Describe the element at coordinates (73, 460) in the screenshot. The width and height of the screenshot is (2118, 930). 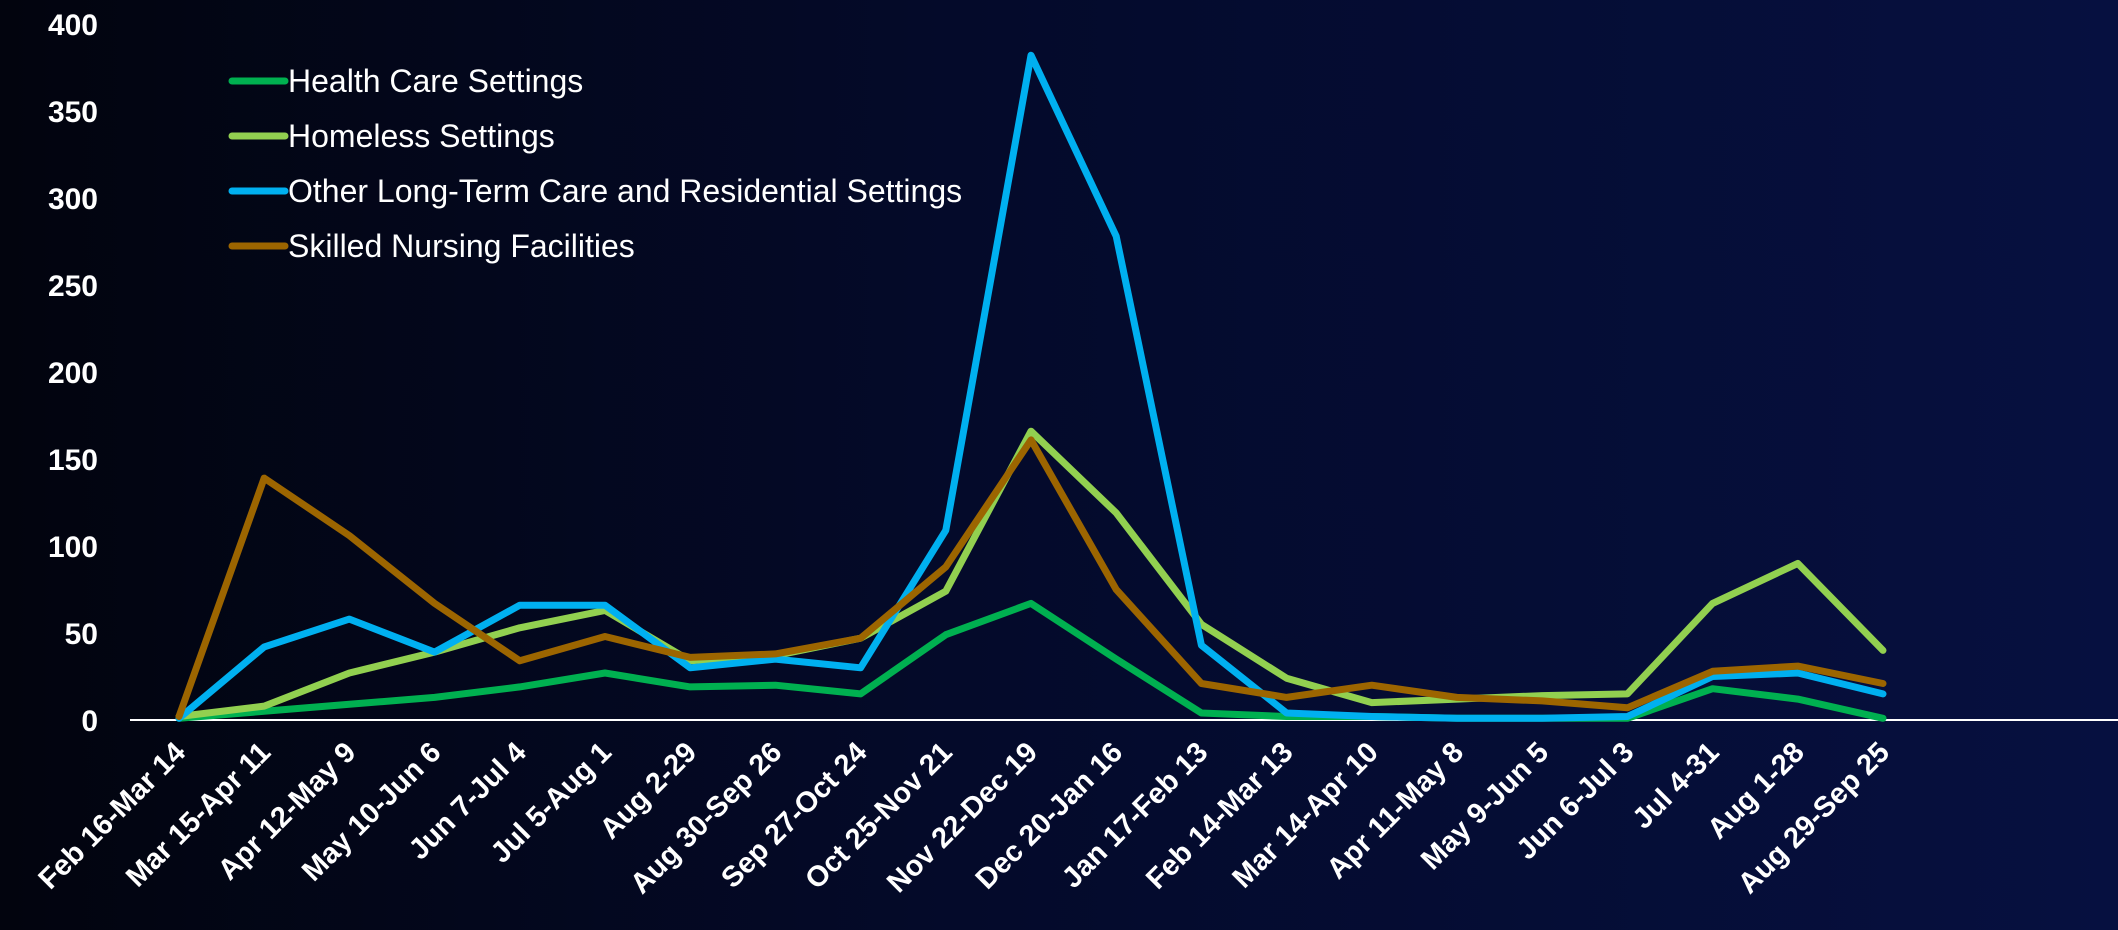
I see `y-tick-label: 150` at that location.